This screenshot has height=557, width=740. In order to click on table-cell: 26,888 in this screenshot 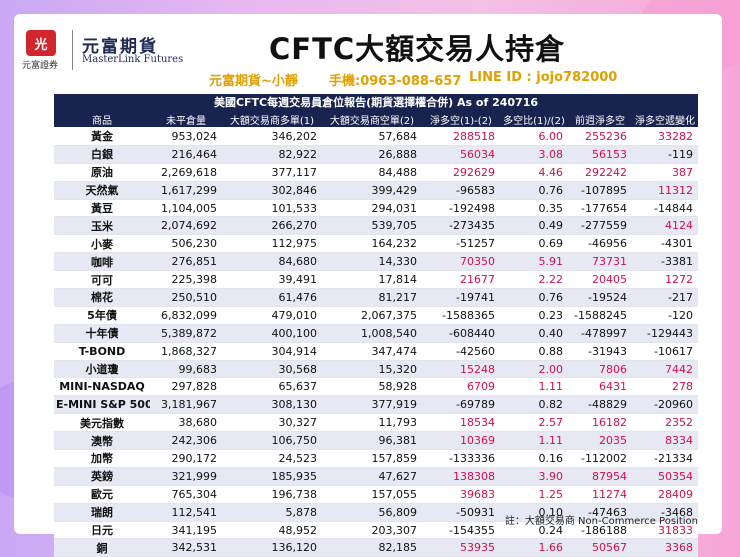, I will do `click(372, 154)`.